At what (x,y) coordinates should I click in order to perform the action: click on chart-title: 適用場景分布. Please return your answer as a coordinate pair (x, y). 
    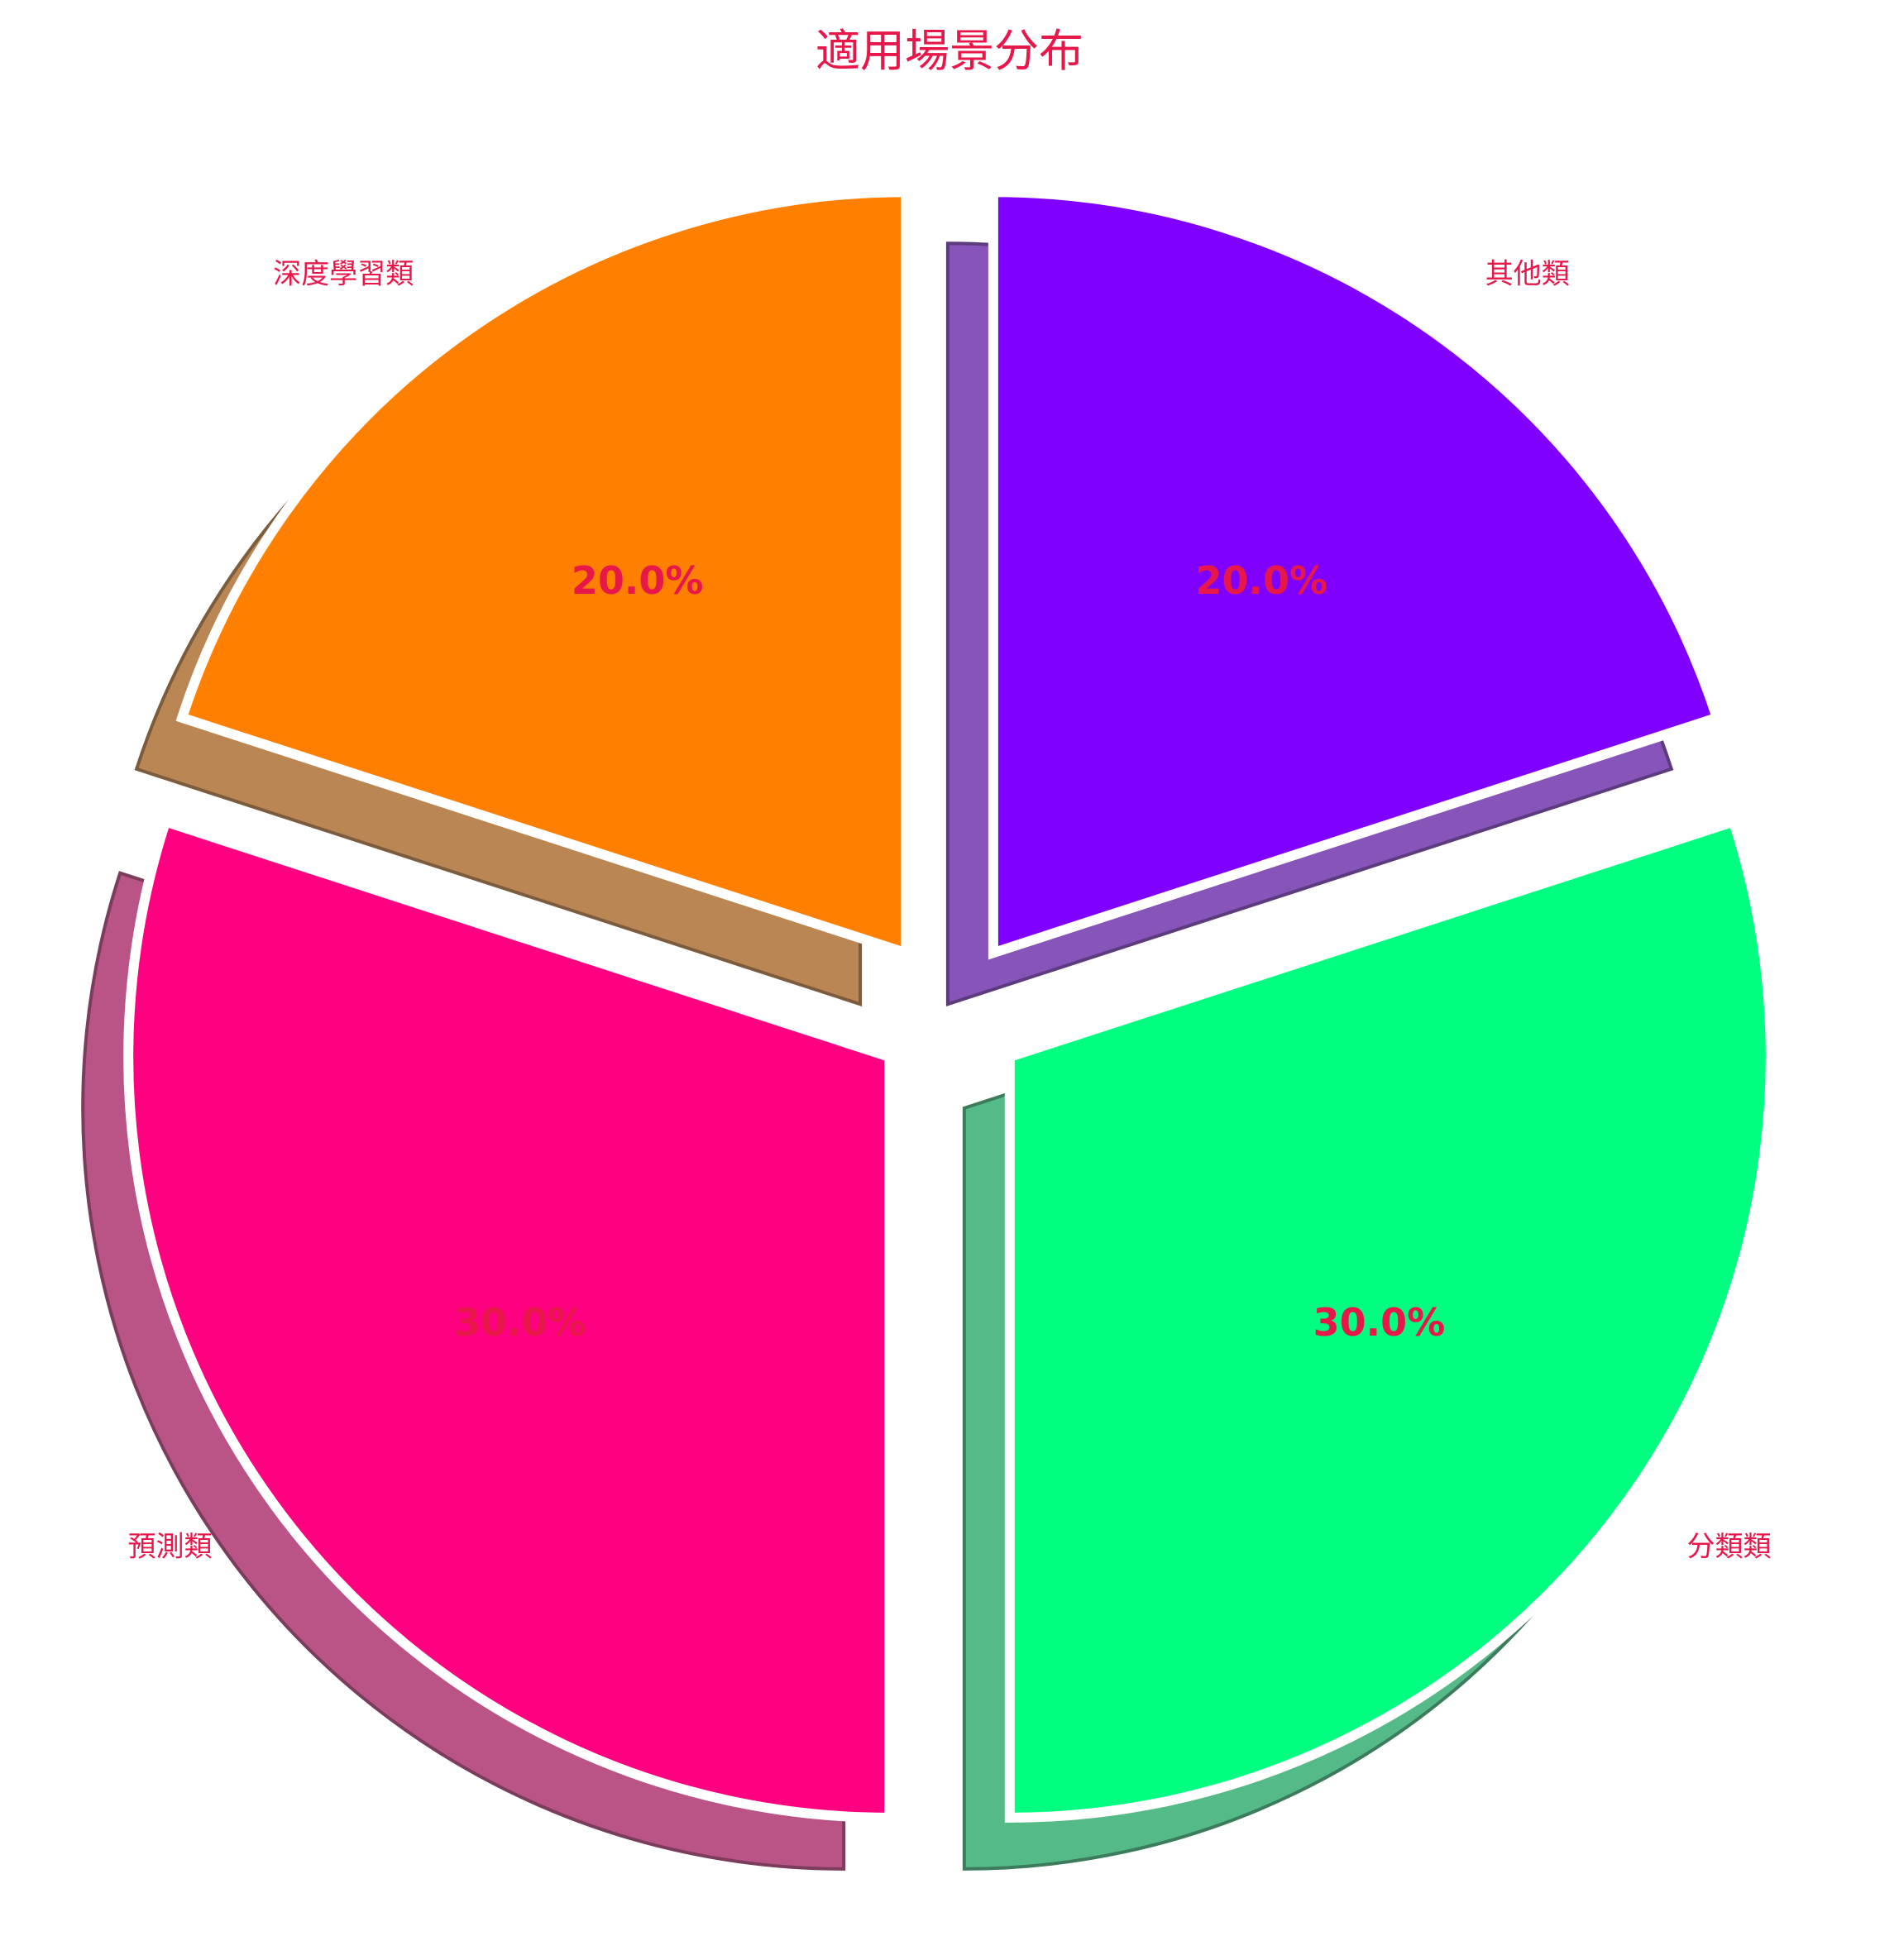
    Looking at the image, I should click on (949, 51).